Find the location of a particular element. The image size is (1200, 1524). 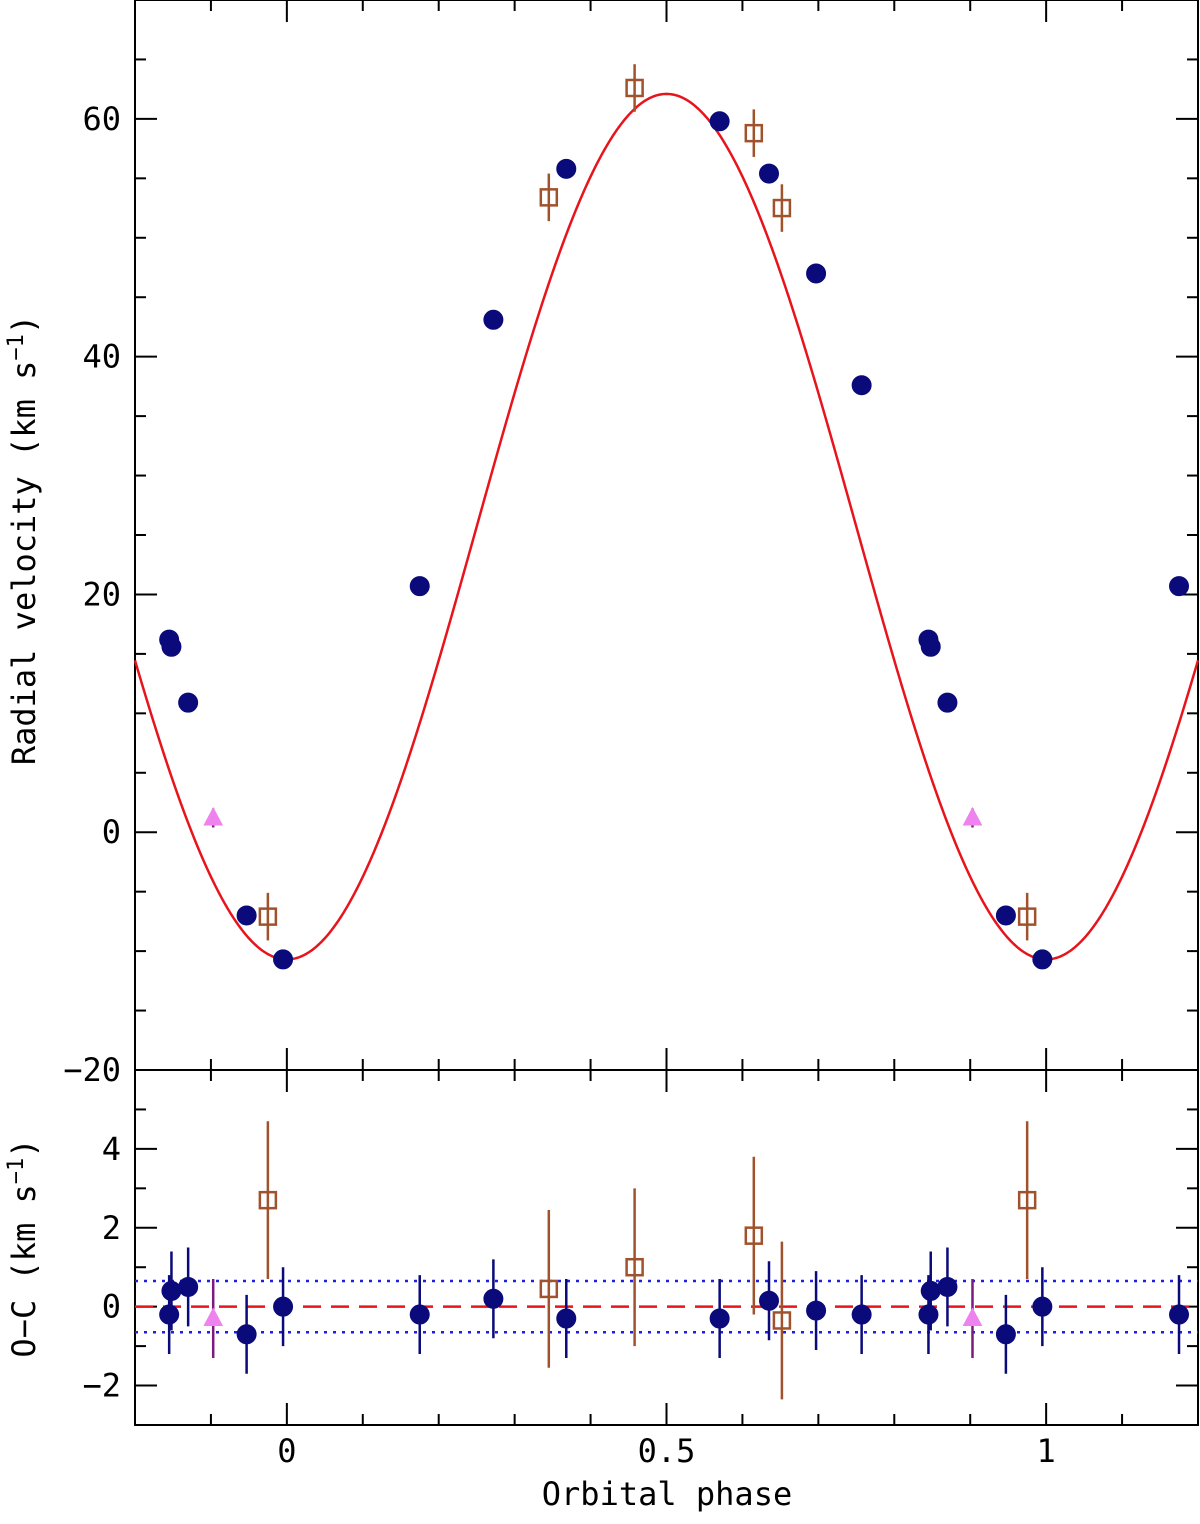

top-ylabel-exp: −1 is located at coordinates (16, 347).